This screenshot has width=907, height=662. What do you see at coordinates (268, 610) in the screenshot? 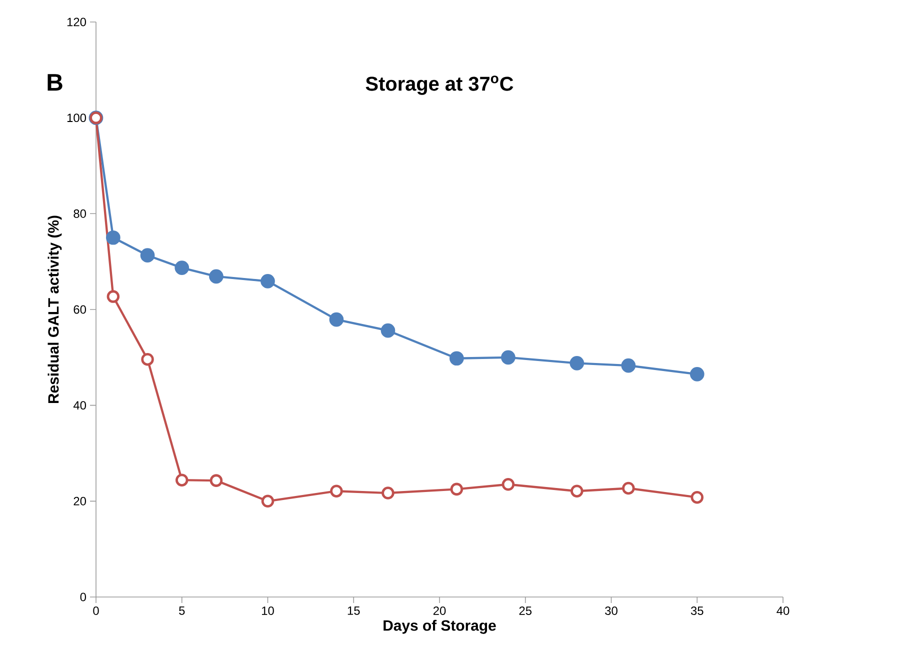
I see `x-tick-label: 10` at bounding box center [268, 610].